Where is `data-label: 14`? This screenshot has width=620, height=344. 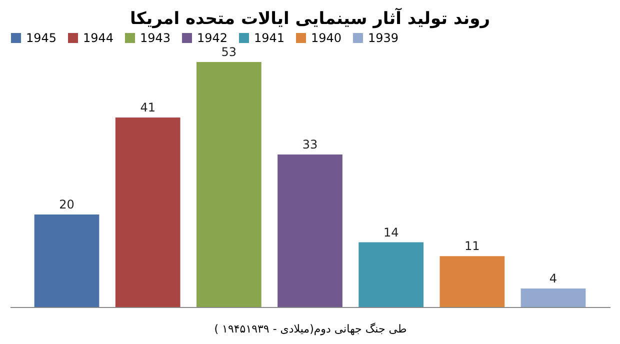
data-label: 14 is located at coordinates (391, 232).